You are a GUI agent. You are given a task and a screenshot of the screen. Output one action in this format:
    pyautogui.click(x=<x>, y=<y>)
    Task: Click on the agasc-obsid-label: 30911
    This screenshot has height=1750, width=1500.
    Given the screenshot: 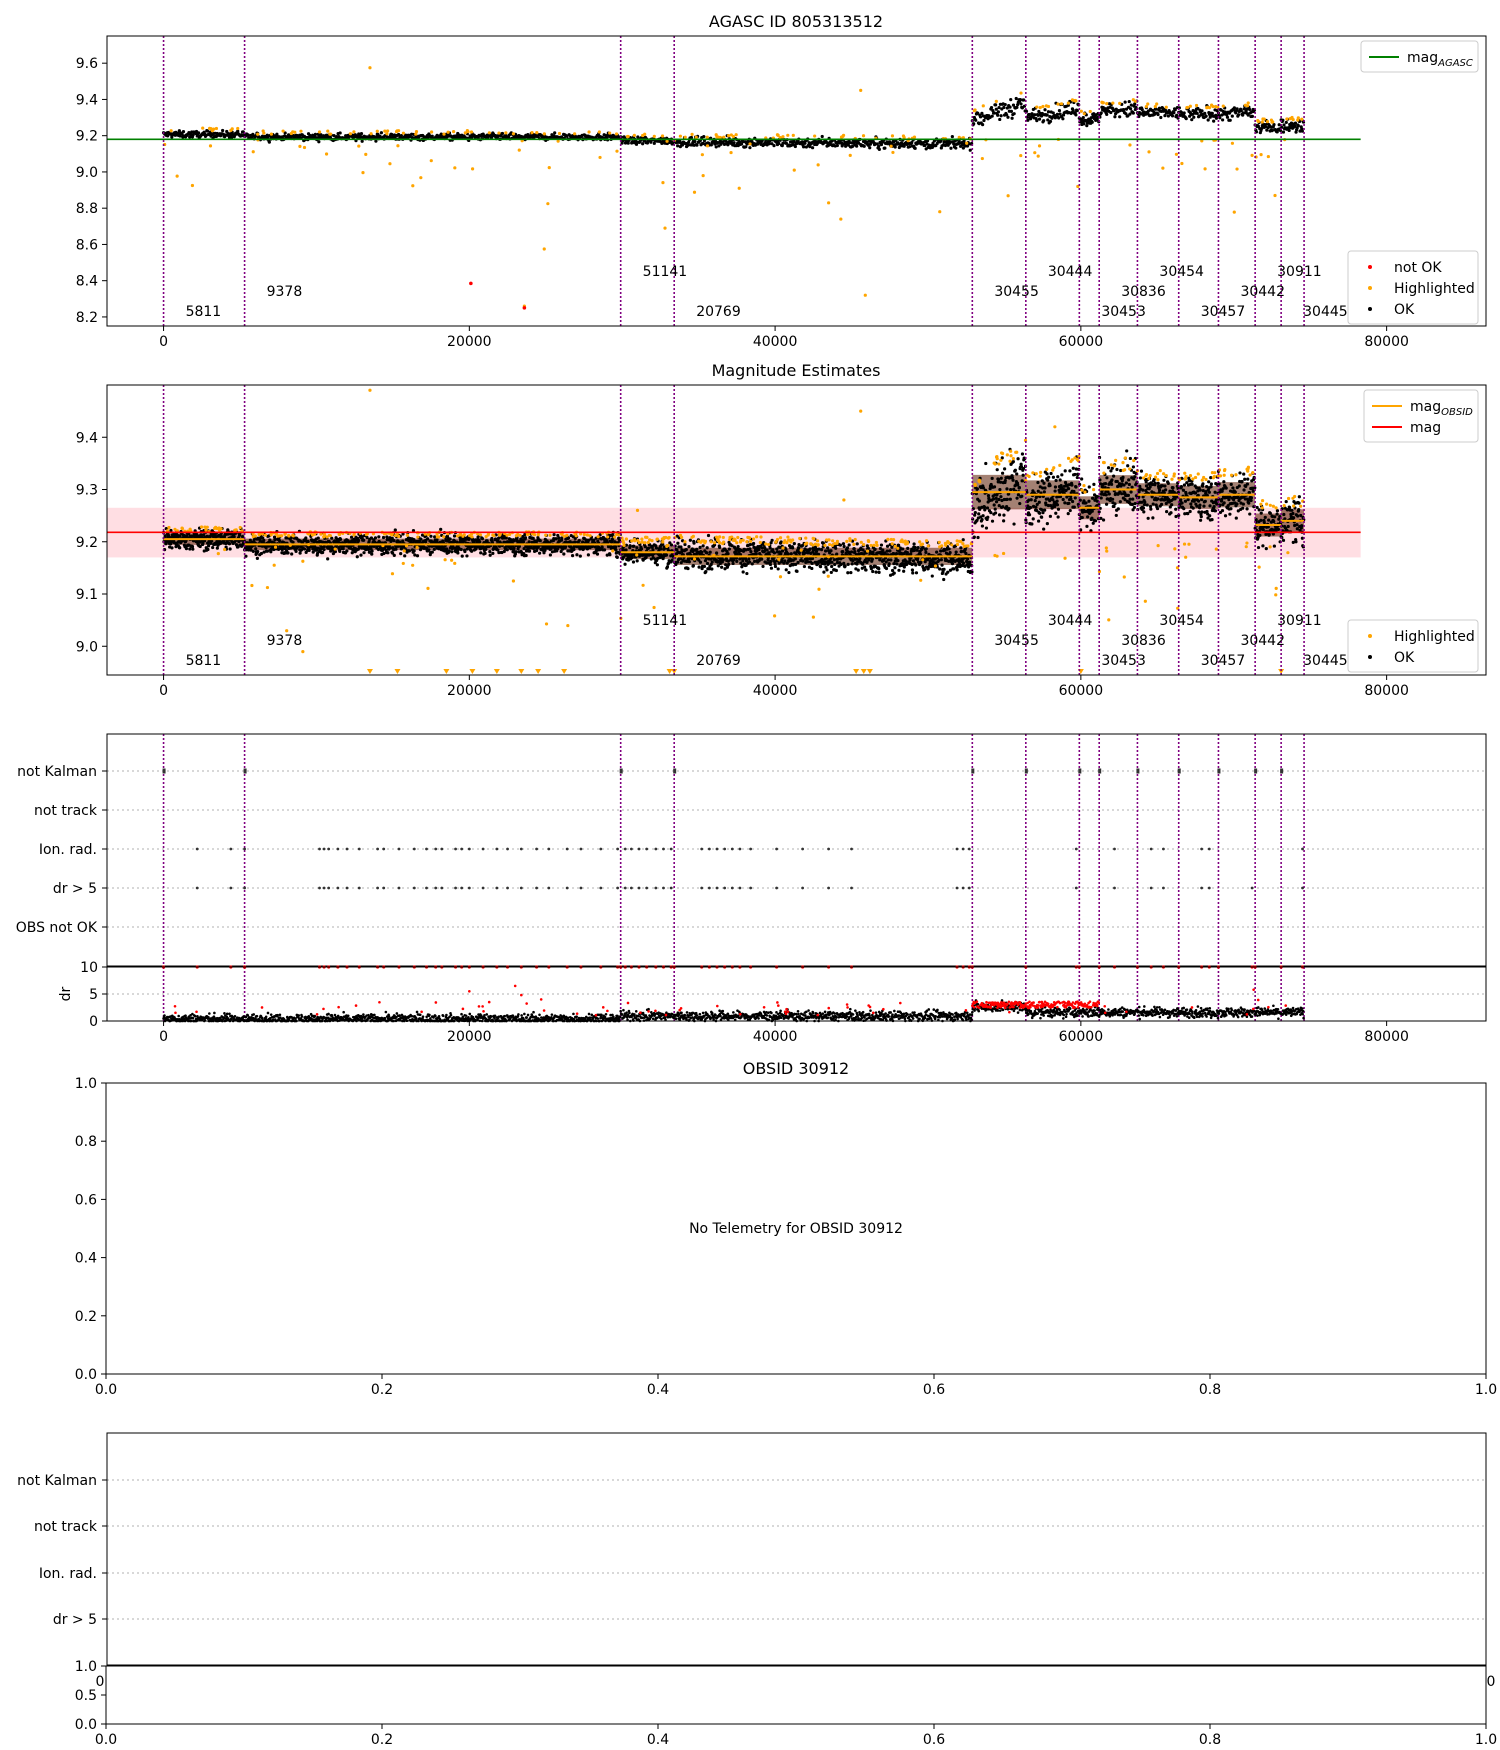 What is the action you would take?
    pyautogui.click(x=1299, y=272)
    